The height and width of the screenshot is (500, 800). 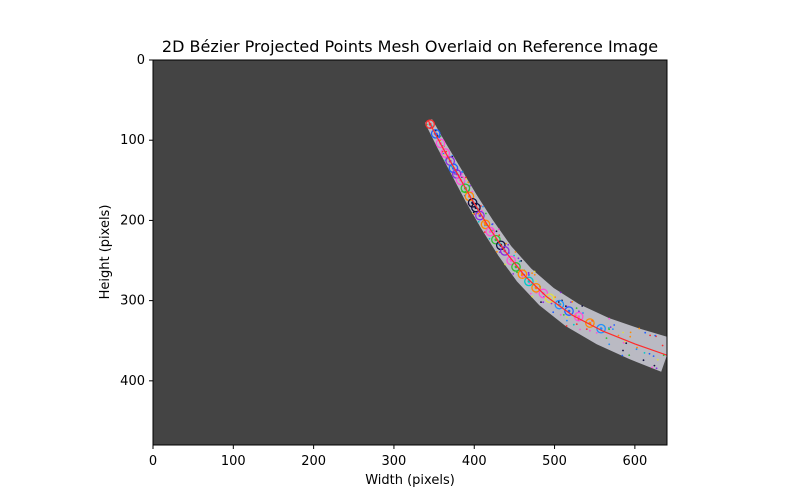 What do you see at coordinates (554, 461) in the screenshot?
I see `x-tick-label: 500` at bounding box center [554, 461].